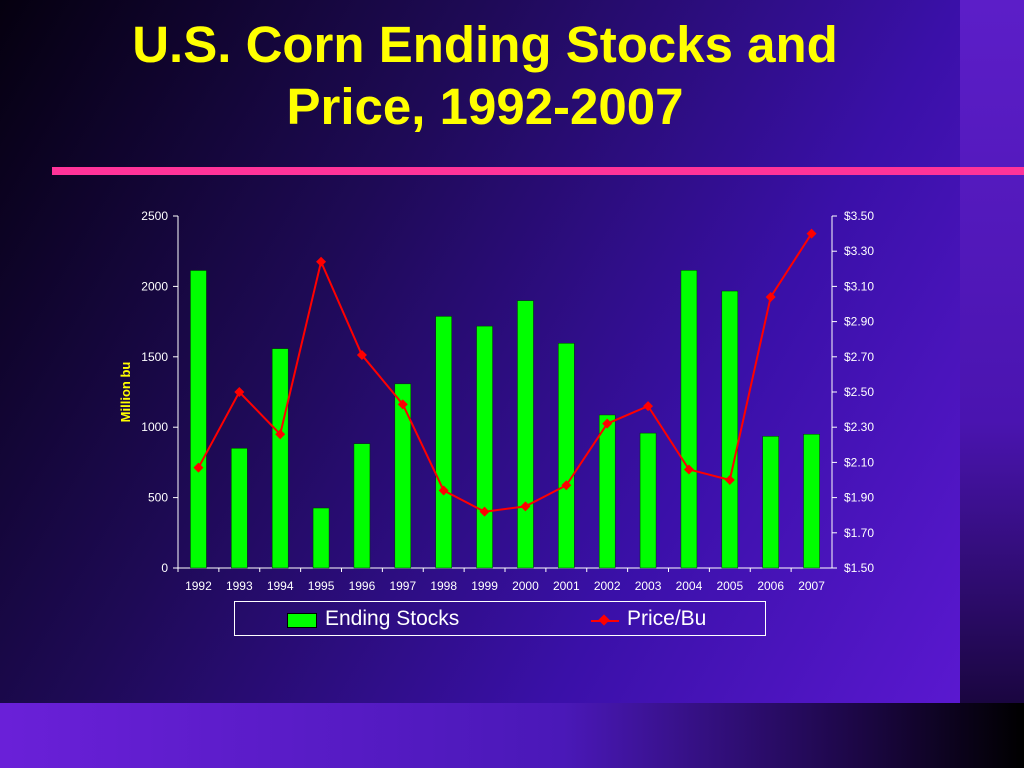 The image size is (1024, 768). What do you see at coordinates (402, 586) in the screenshot?
I see `x-tick-label: 1997` at bounding box center [402, 586].